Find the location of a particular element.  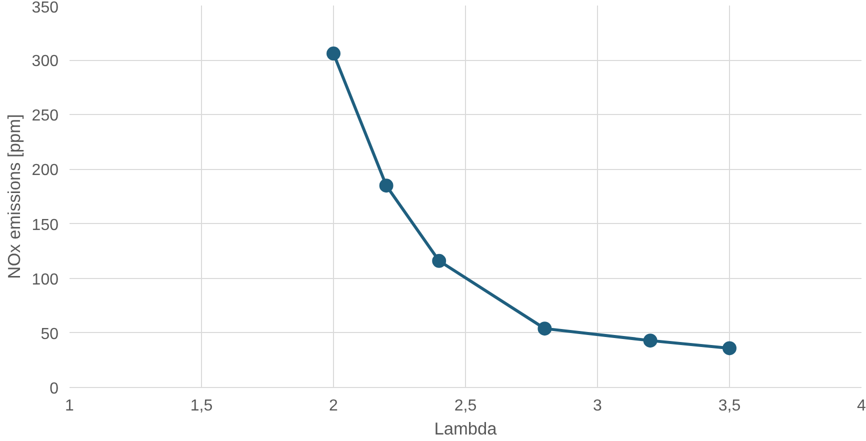

y-tick-label: 200 is located at coordinates (45, 171).